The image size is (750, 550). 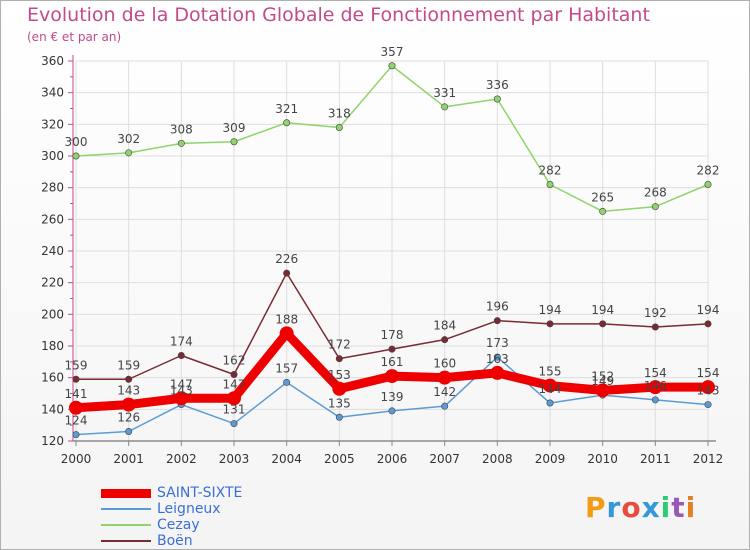 I want to click on data-label: 162, so click(x=234, y=361).